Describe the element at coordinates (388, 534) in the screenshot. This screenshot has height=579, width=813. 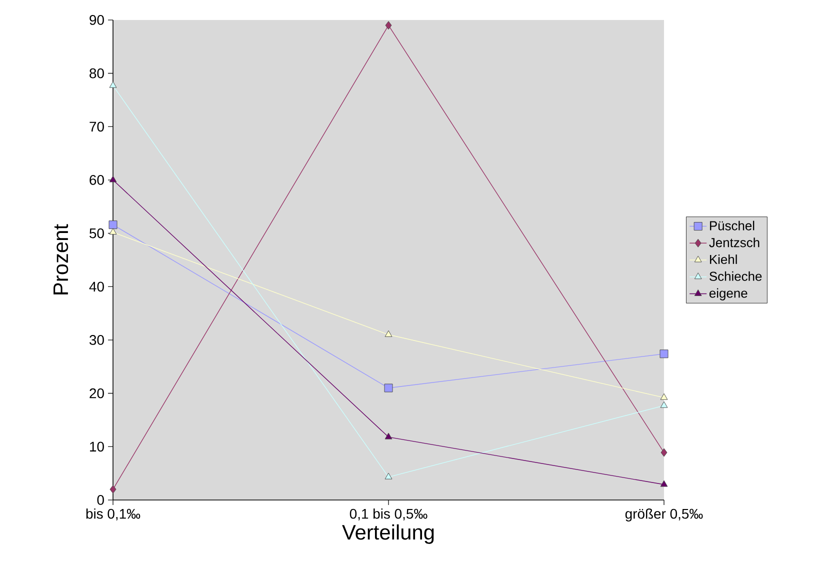
I see `x-axis-title: Verteilung` at that location.